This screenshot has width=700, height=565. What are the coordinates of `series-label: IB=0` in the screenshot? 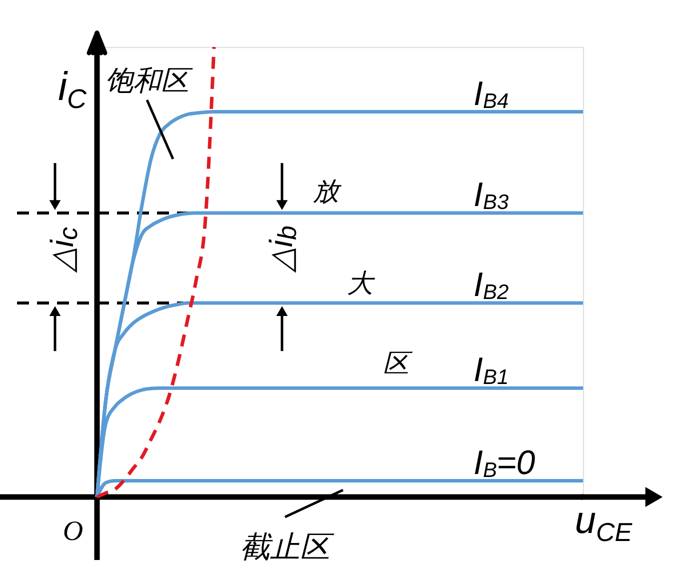 It's located at (505, 463).